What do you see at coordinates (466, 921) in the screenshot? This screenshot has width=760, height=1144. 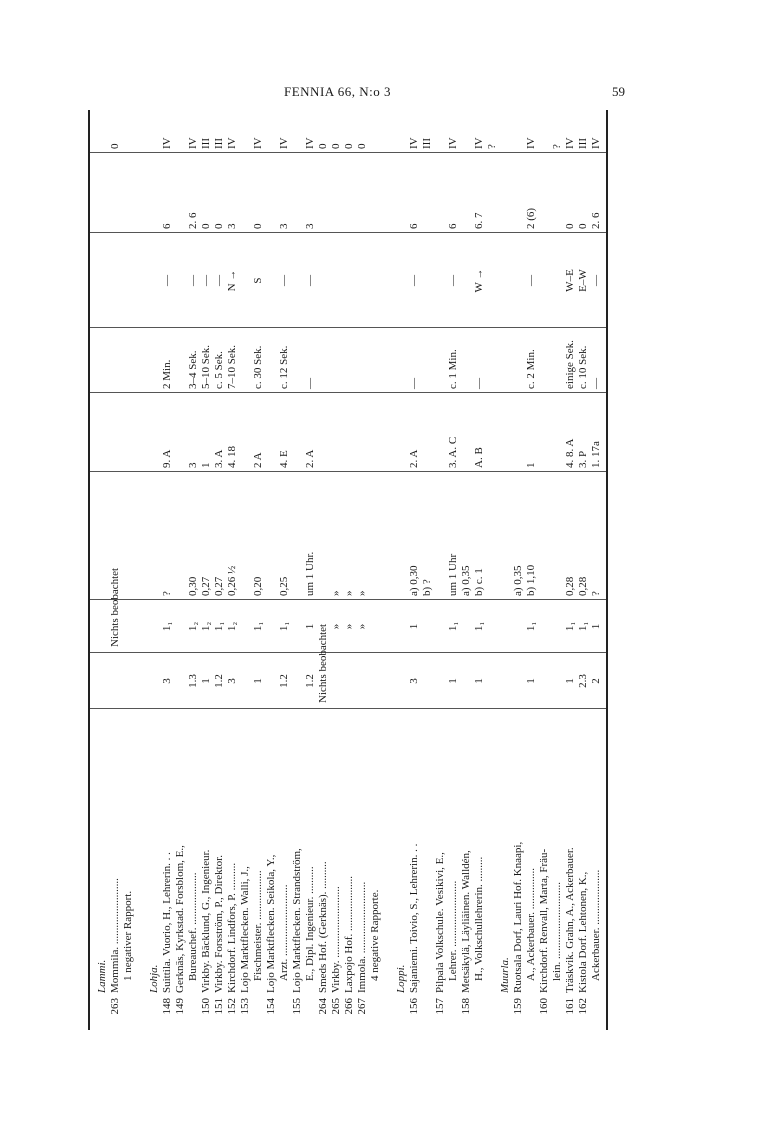 I see `station-name: Metsäkylä, Läyliäinen. Walldén,` at bounding box center [466, 921].